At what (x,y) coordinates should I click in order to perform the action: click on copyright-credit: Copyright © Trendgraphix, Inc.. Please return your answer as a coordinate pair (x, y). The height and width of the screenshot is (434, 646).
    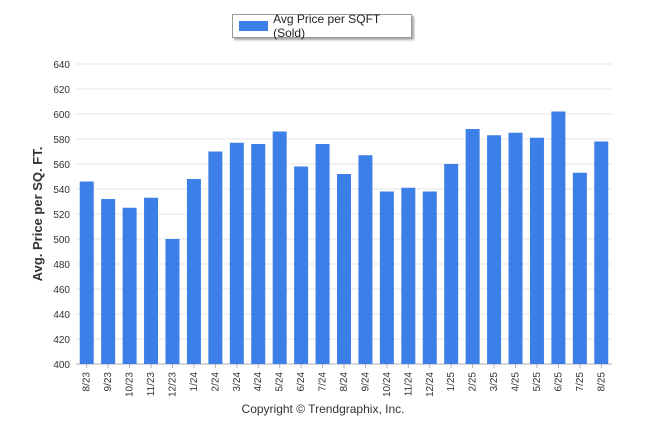
    Looking at the image, I should click on (323, 409).